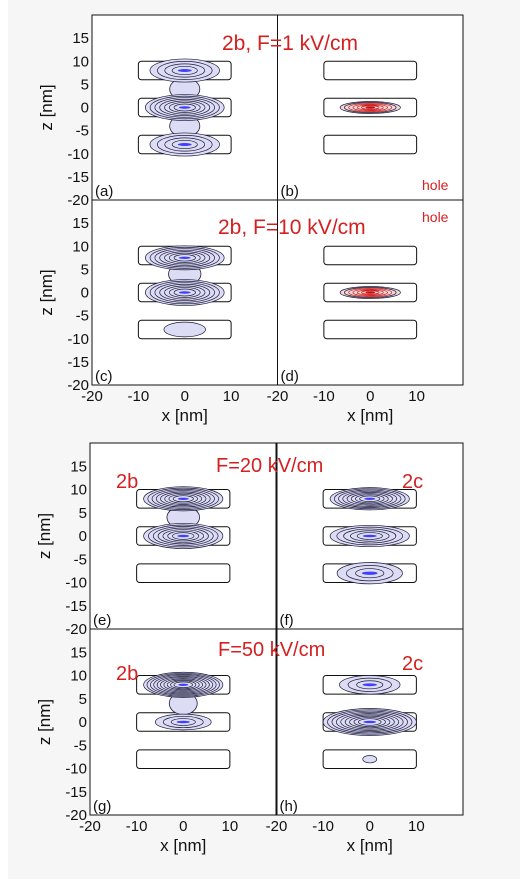  I want to click on panel-title-a: 2b, F=1 kV/cm, so click(290, 43).